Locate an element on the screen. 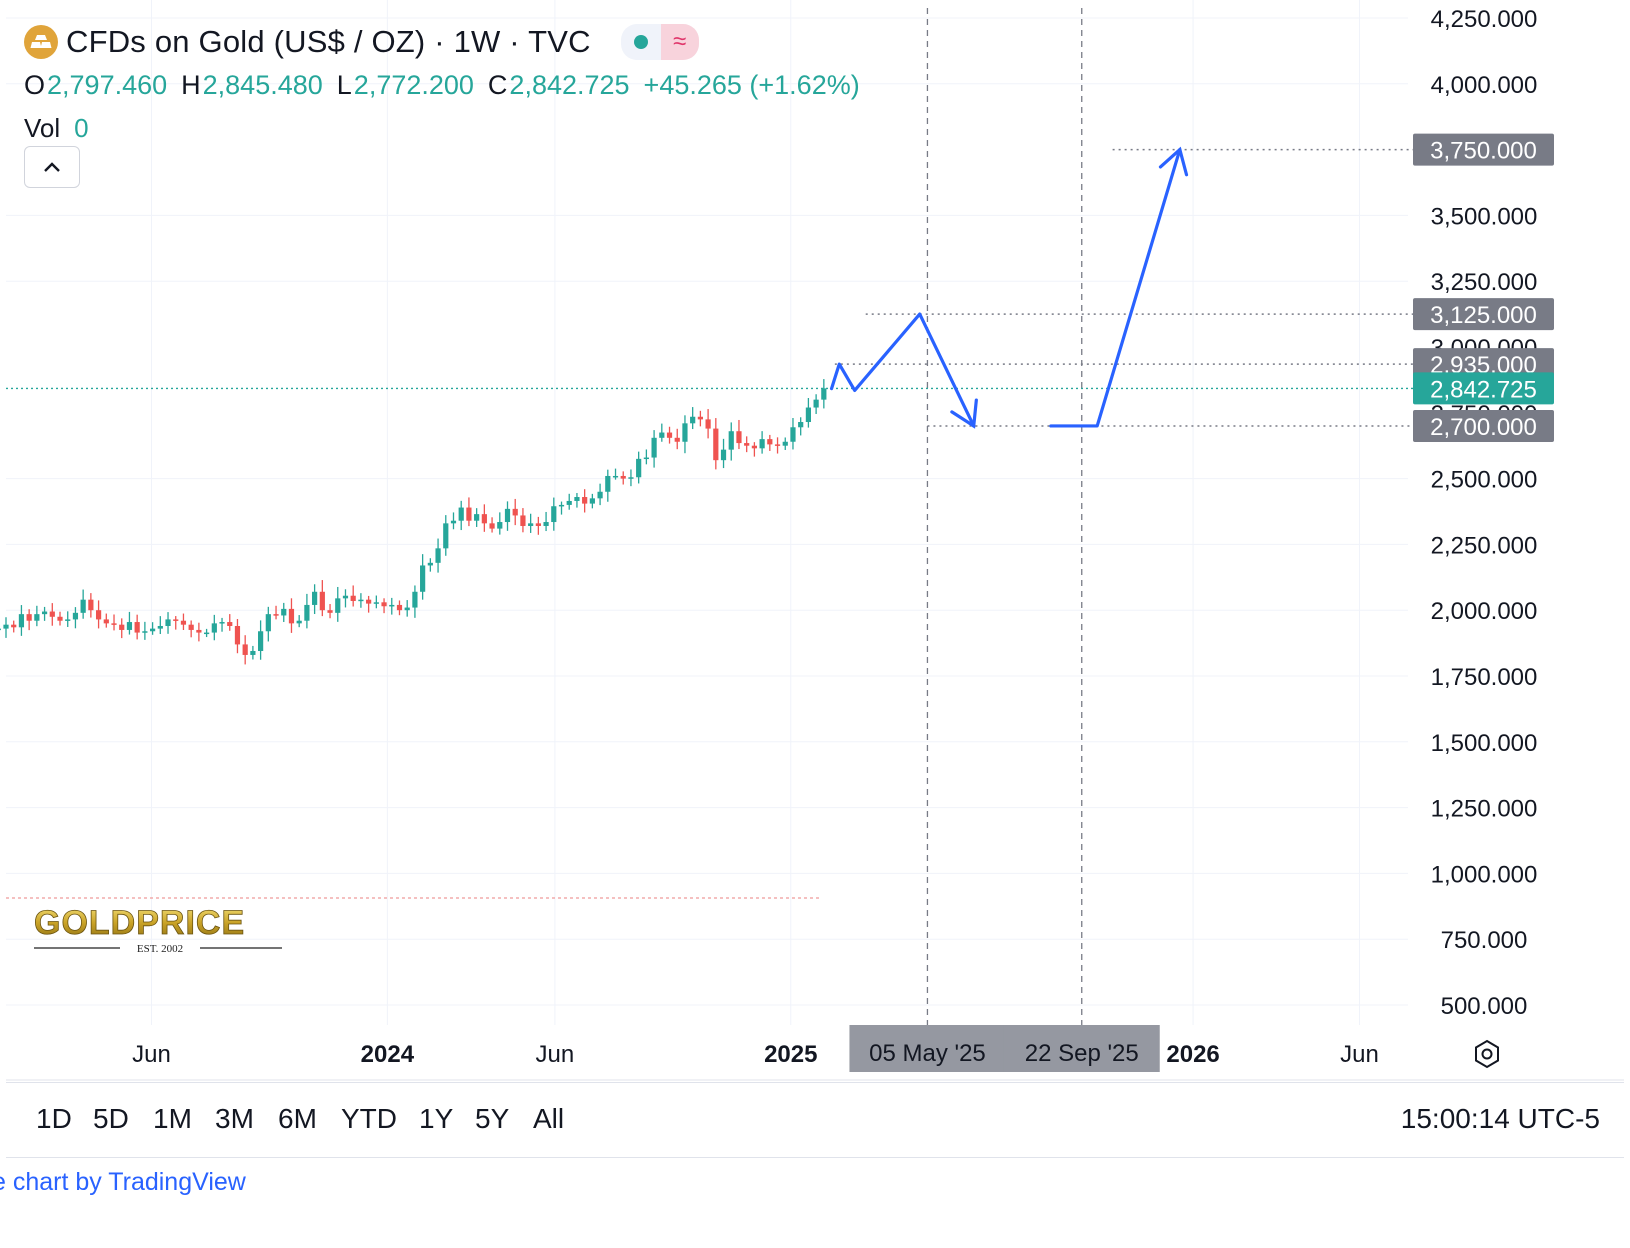 The image size is (1630, 1248). range-button-6m: 6M is located at coordinates (297, 1118).